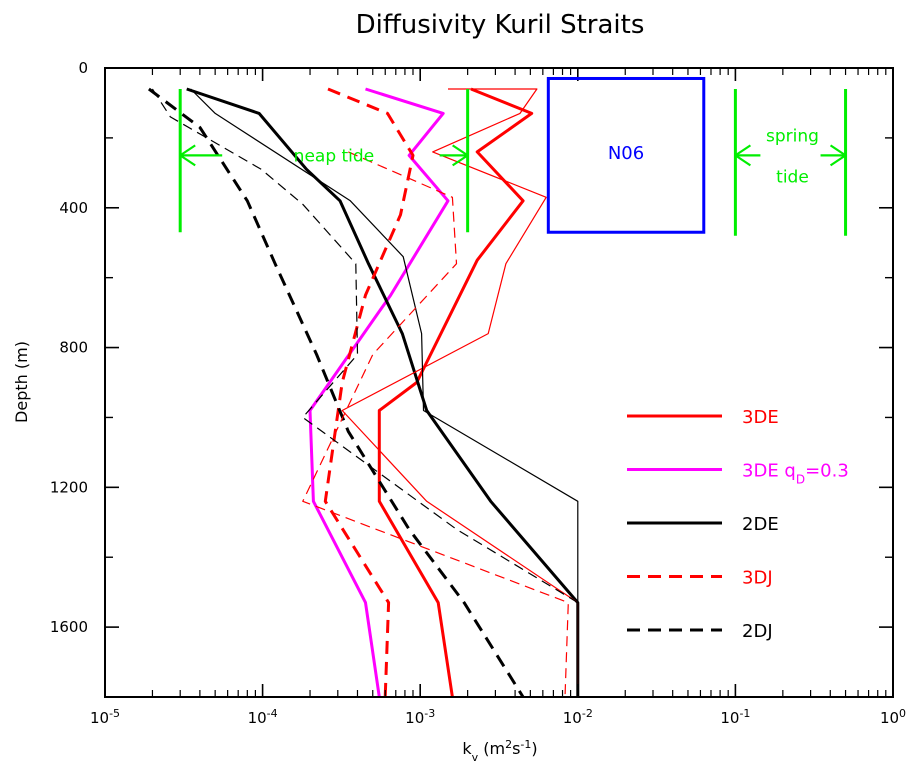 Image resolution: width=912 pixels, height=764 pixels. I want to click on x-tick-label: 10⁻⁴, so click(263, 717).